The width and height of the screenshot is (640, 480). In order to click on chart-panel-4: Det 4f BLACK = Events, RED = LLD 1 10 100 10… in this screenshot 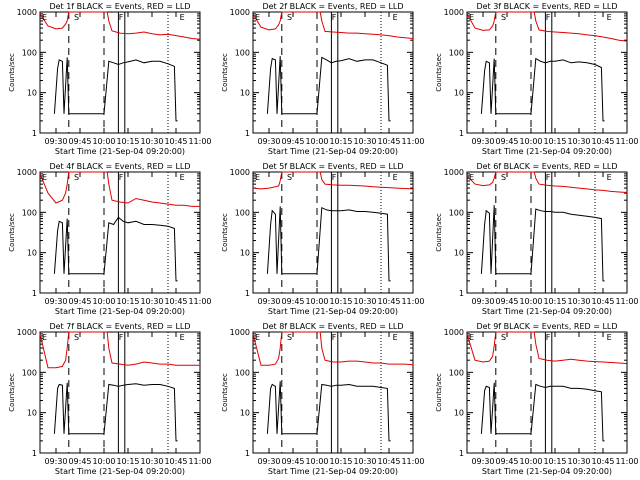, I will do `click(106, 240)`.